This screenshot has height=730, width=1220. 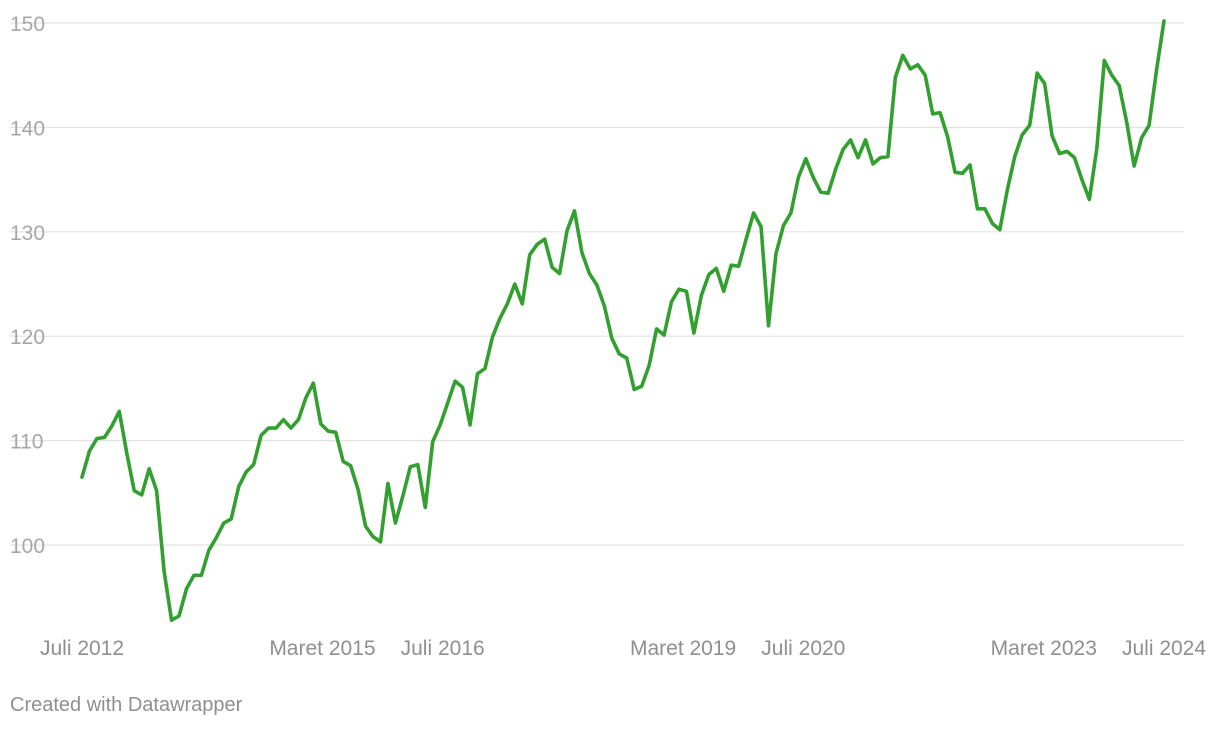 What do you see at coordinates (27, 546) in the screenshot?
I see `y-tick-label: 100` at bounding box center [27, 546].